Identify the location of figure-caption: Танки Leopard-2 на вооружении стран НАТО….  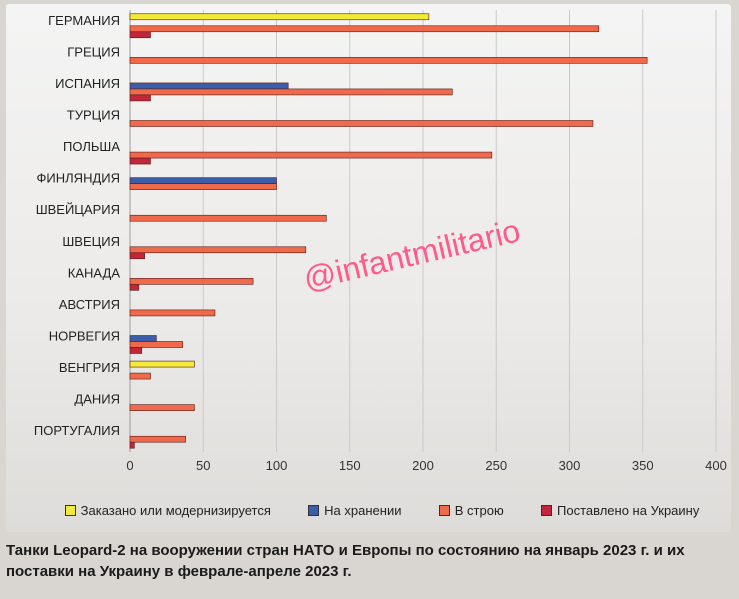
(345, 561).